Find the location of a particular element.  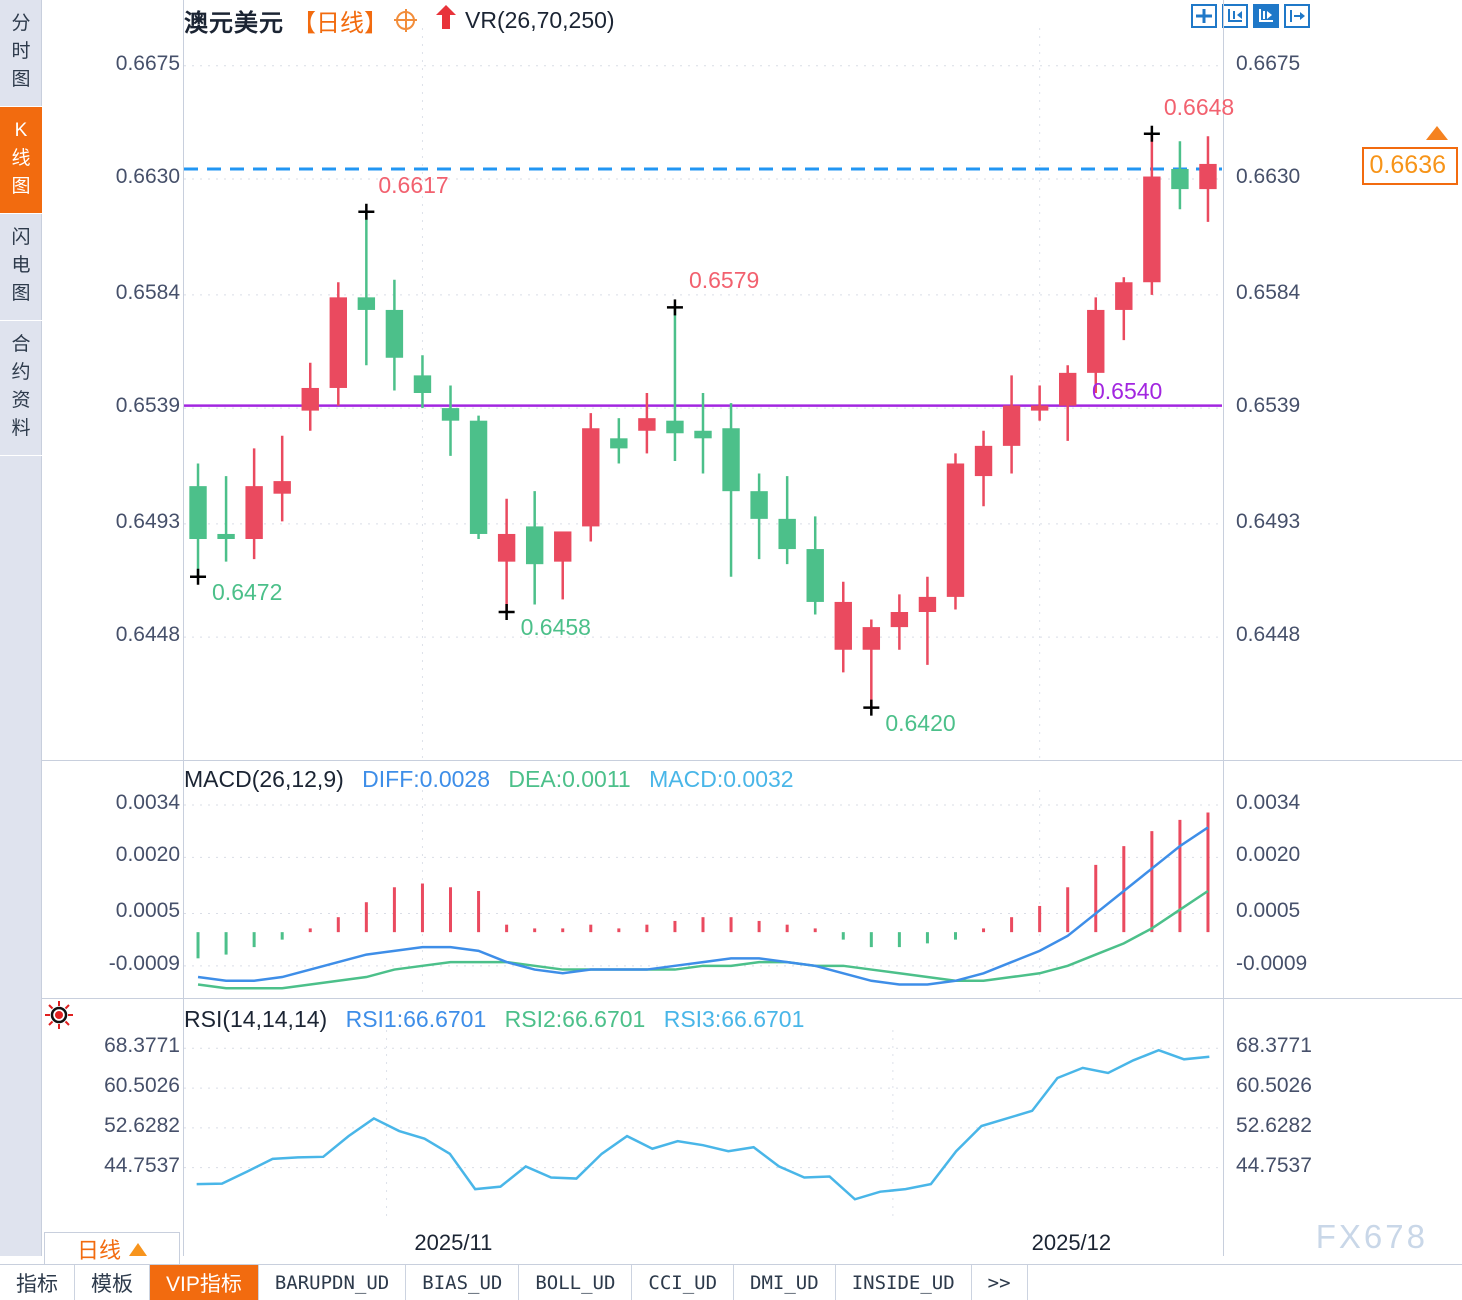

macd-ytick-left: 0.0034 is located at coordinates (147, 802).